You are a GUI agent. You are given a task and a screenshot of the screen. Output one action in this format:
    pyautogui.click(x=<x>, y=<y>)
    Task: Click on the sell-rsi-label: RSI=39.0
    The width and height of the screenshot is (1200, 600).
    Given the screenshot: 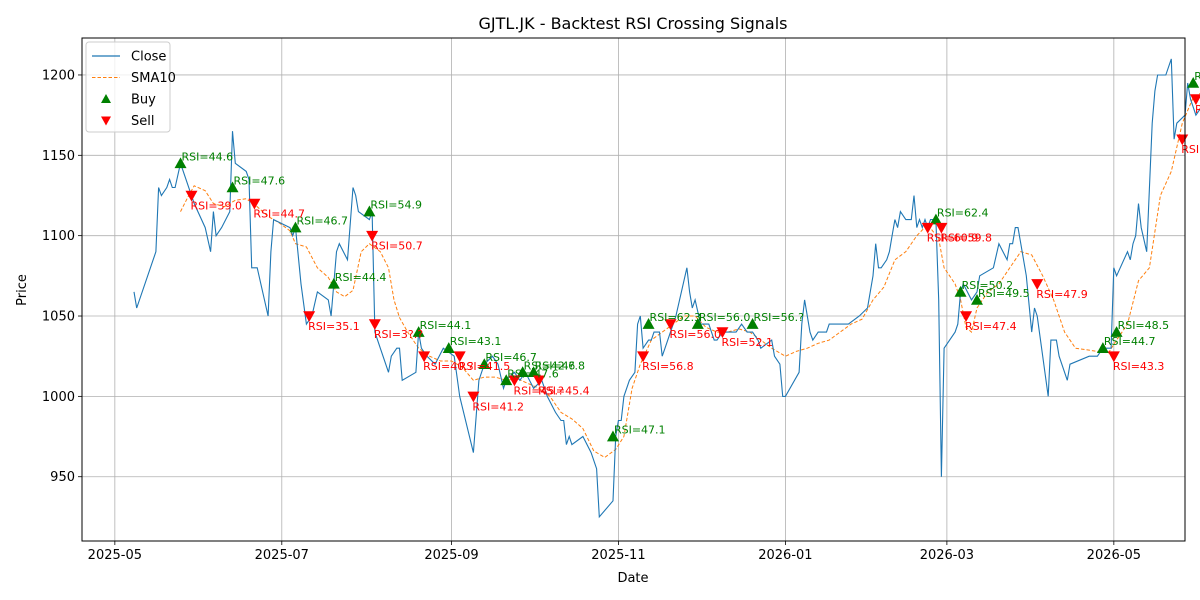 What is the action you would take?
    pyautogui.click(x=216, y=205)
    